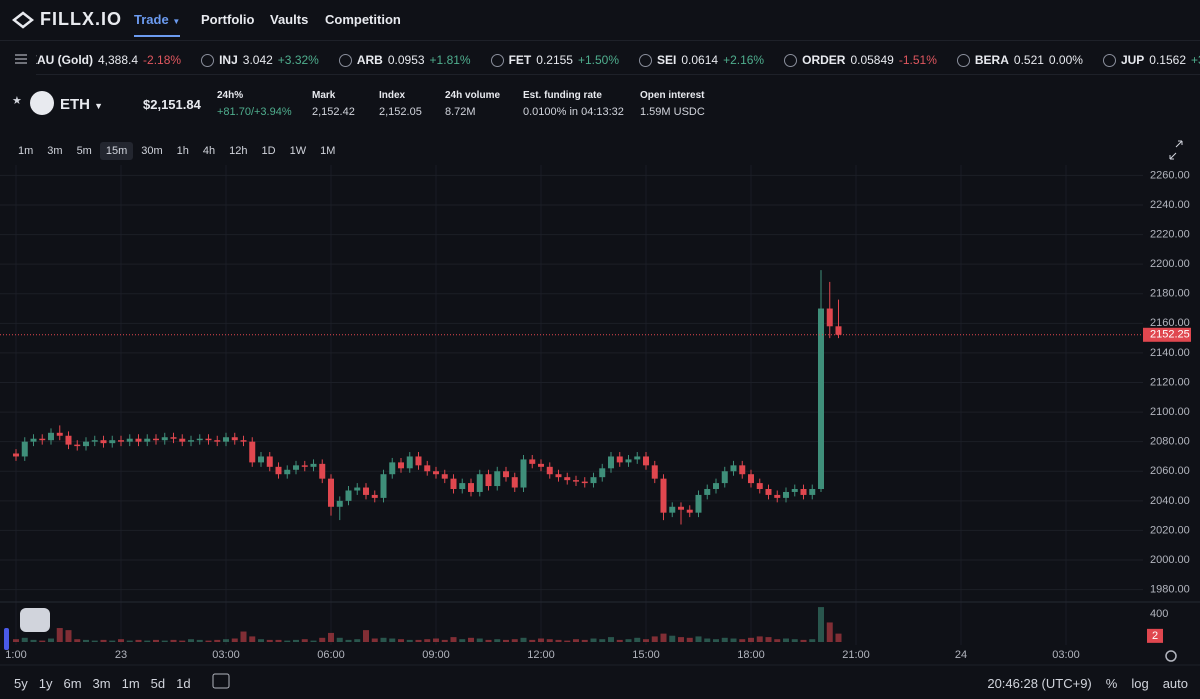 The height and width of the screenshot is (699, 1200). I want to click on interval-button: 1W, so click(298, 151).